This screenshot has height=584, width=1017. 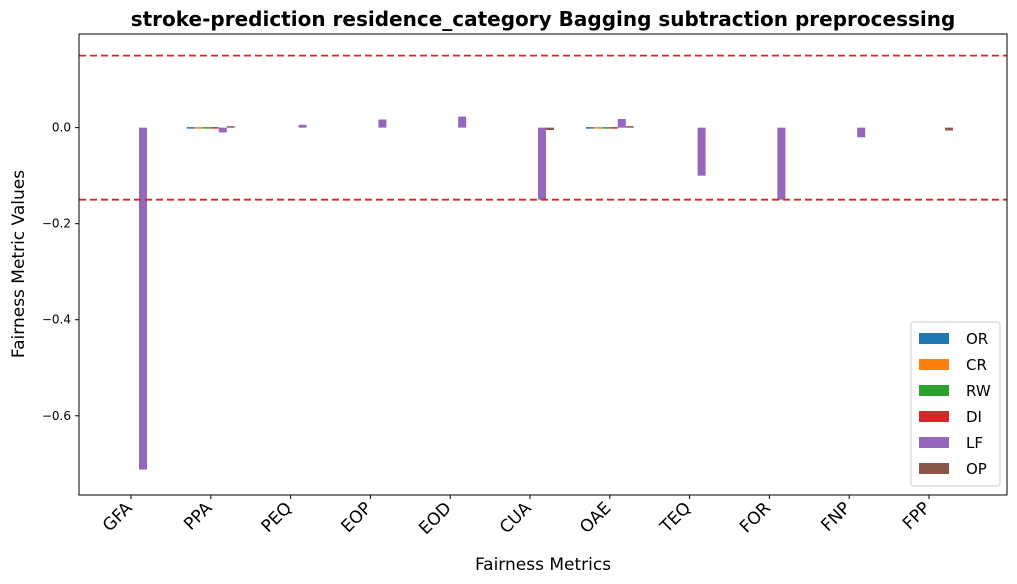 I want to click on bar-lf-for, so click(x=781, y=163).